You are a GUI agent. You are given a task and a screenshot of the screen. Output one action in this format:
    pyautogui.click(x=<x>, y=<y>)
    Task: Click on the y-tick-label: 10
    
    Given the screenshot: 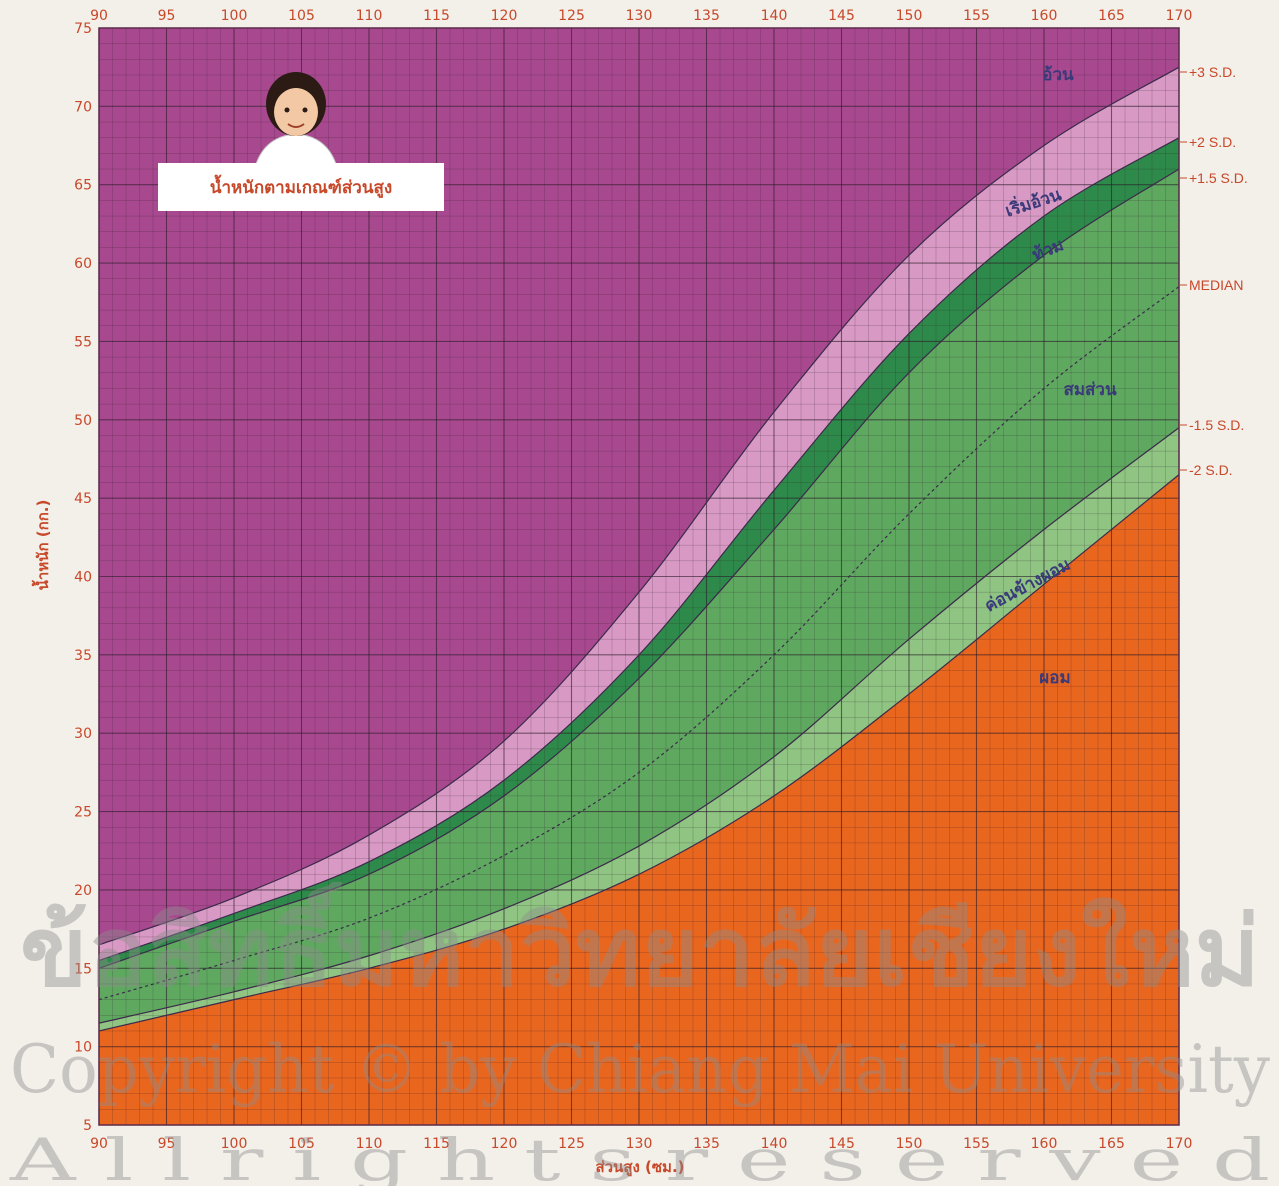 What is the action you would take?
    pyautogui.click(x=83, y=1048)
    